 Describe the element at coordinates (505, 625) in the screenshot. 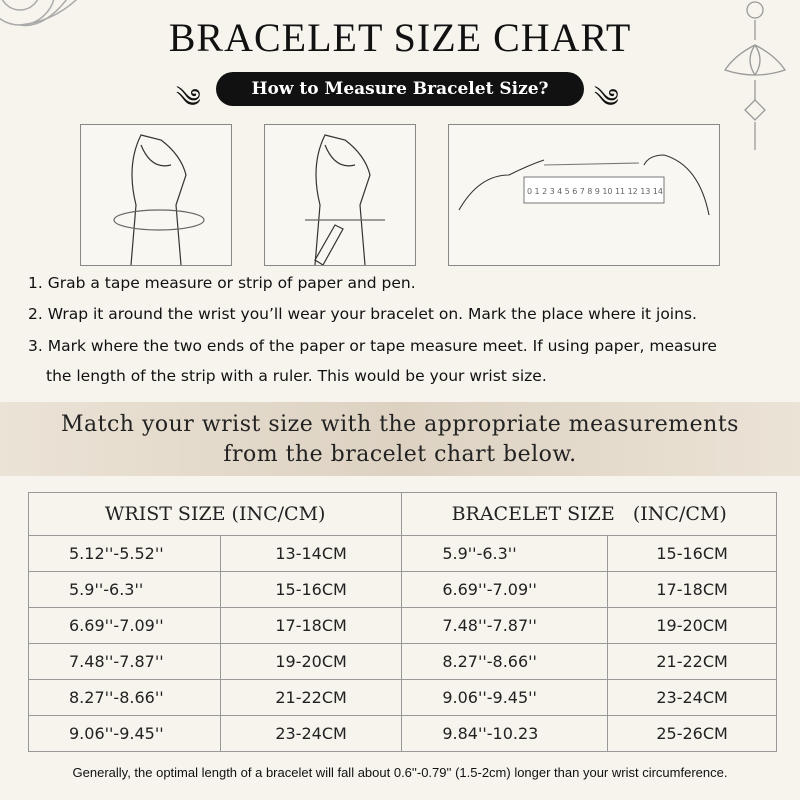

I see `bracelet-inch: 7.48''-7.87''` at that location.